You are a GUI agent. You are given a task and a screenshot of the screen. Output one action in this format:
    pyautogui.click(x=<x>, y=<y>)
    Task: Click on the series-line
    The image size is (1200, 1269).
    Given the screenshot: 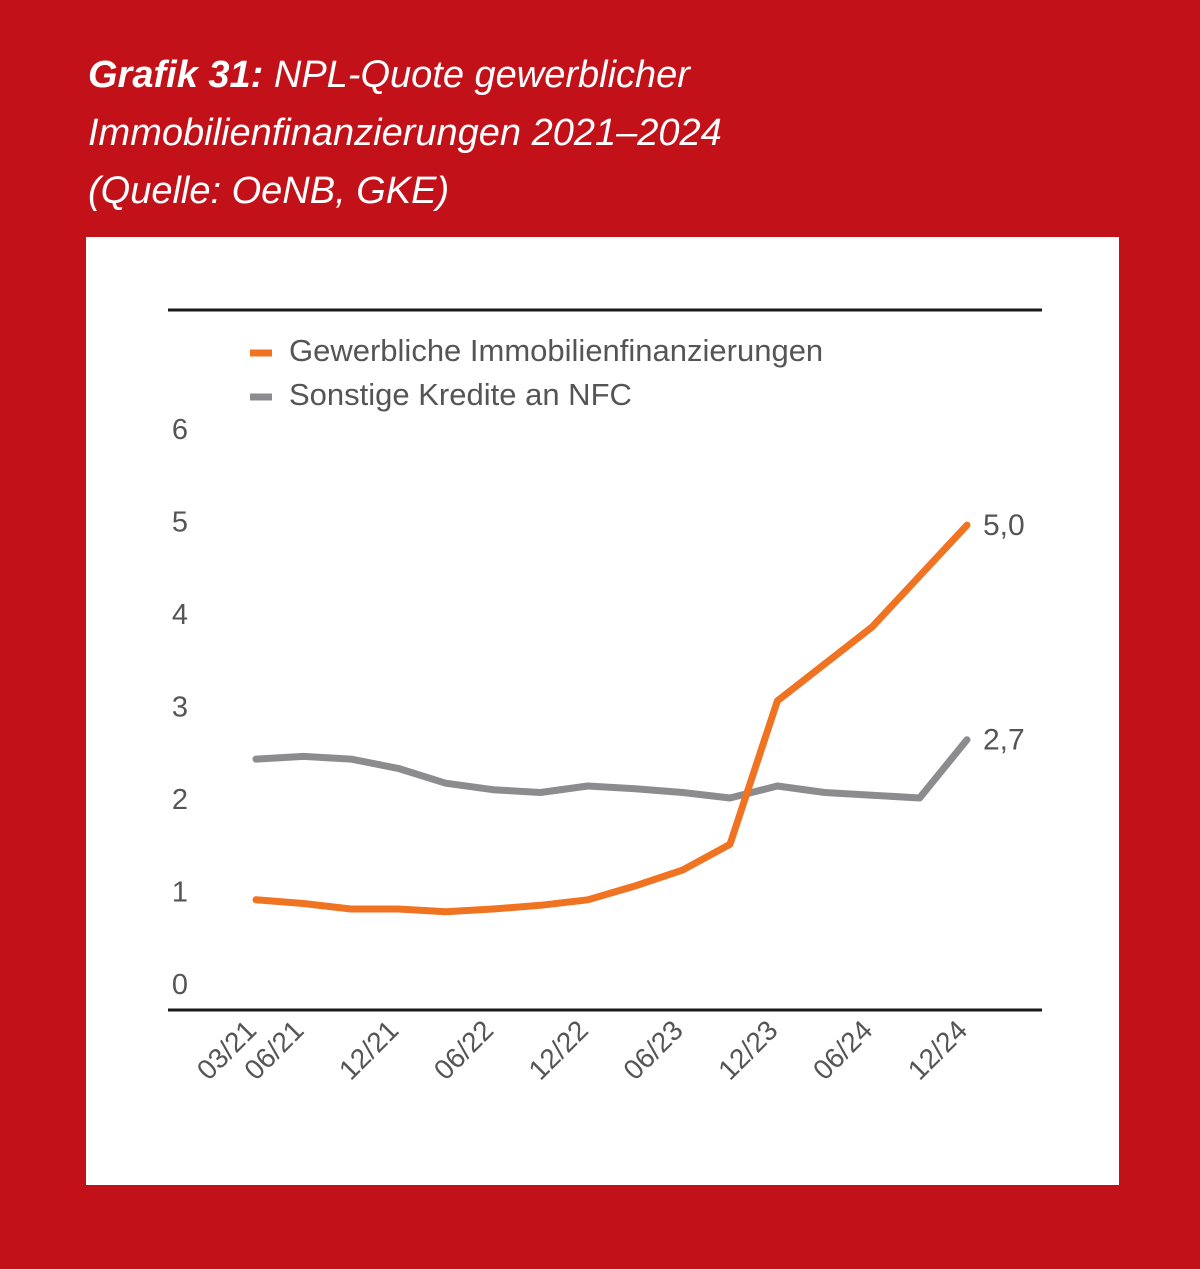 What is the action you would take?
    pyautogui.click(x=611, y=769)
    